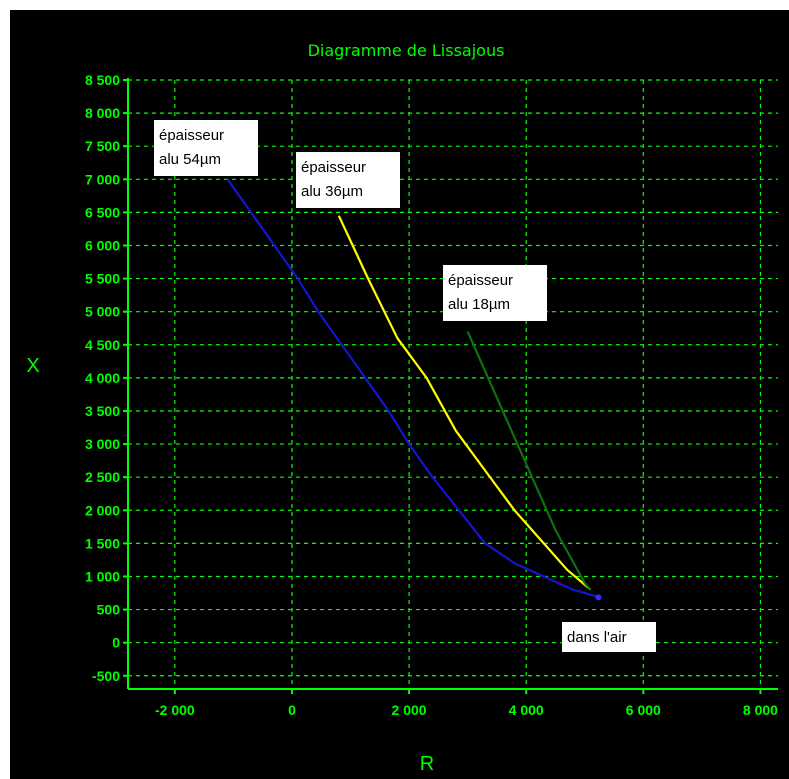  What do you see at coordinates (102, 245) in the screenshot?
I see `y-tick-label: 6 000` at bounding box center [102, 245].